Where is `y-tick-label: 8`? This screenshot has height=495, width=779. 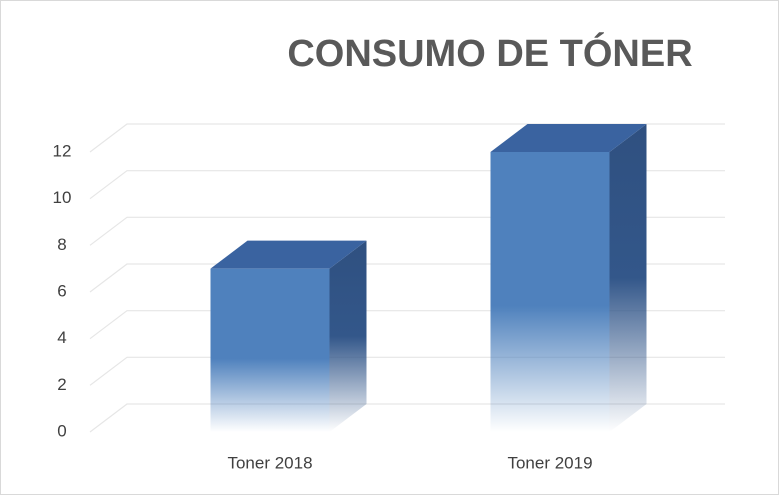 y-tick-label: 8 is located at coordinates (61, 244).